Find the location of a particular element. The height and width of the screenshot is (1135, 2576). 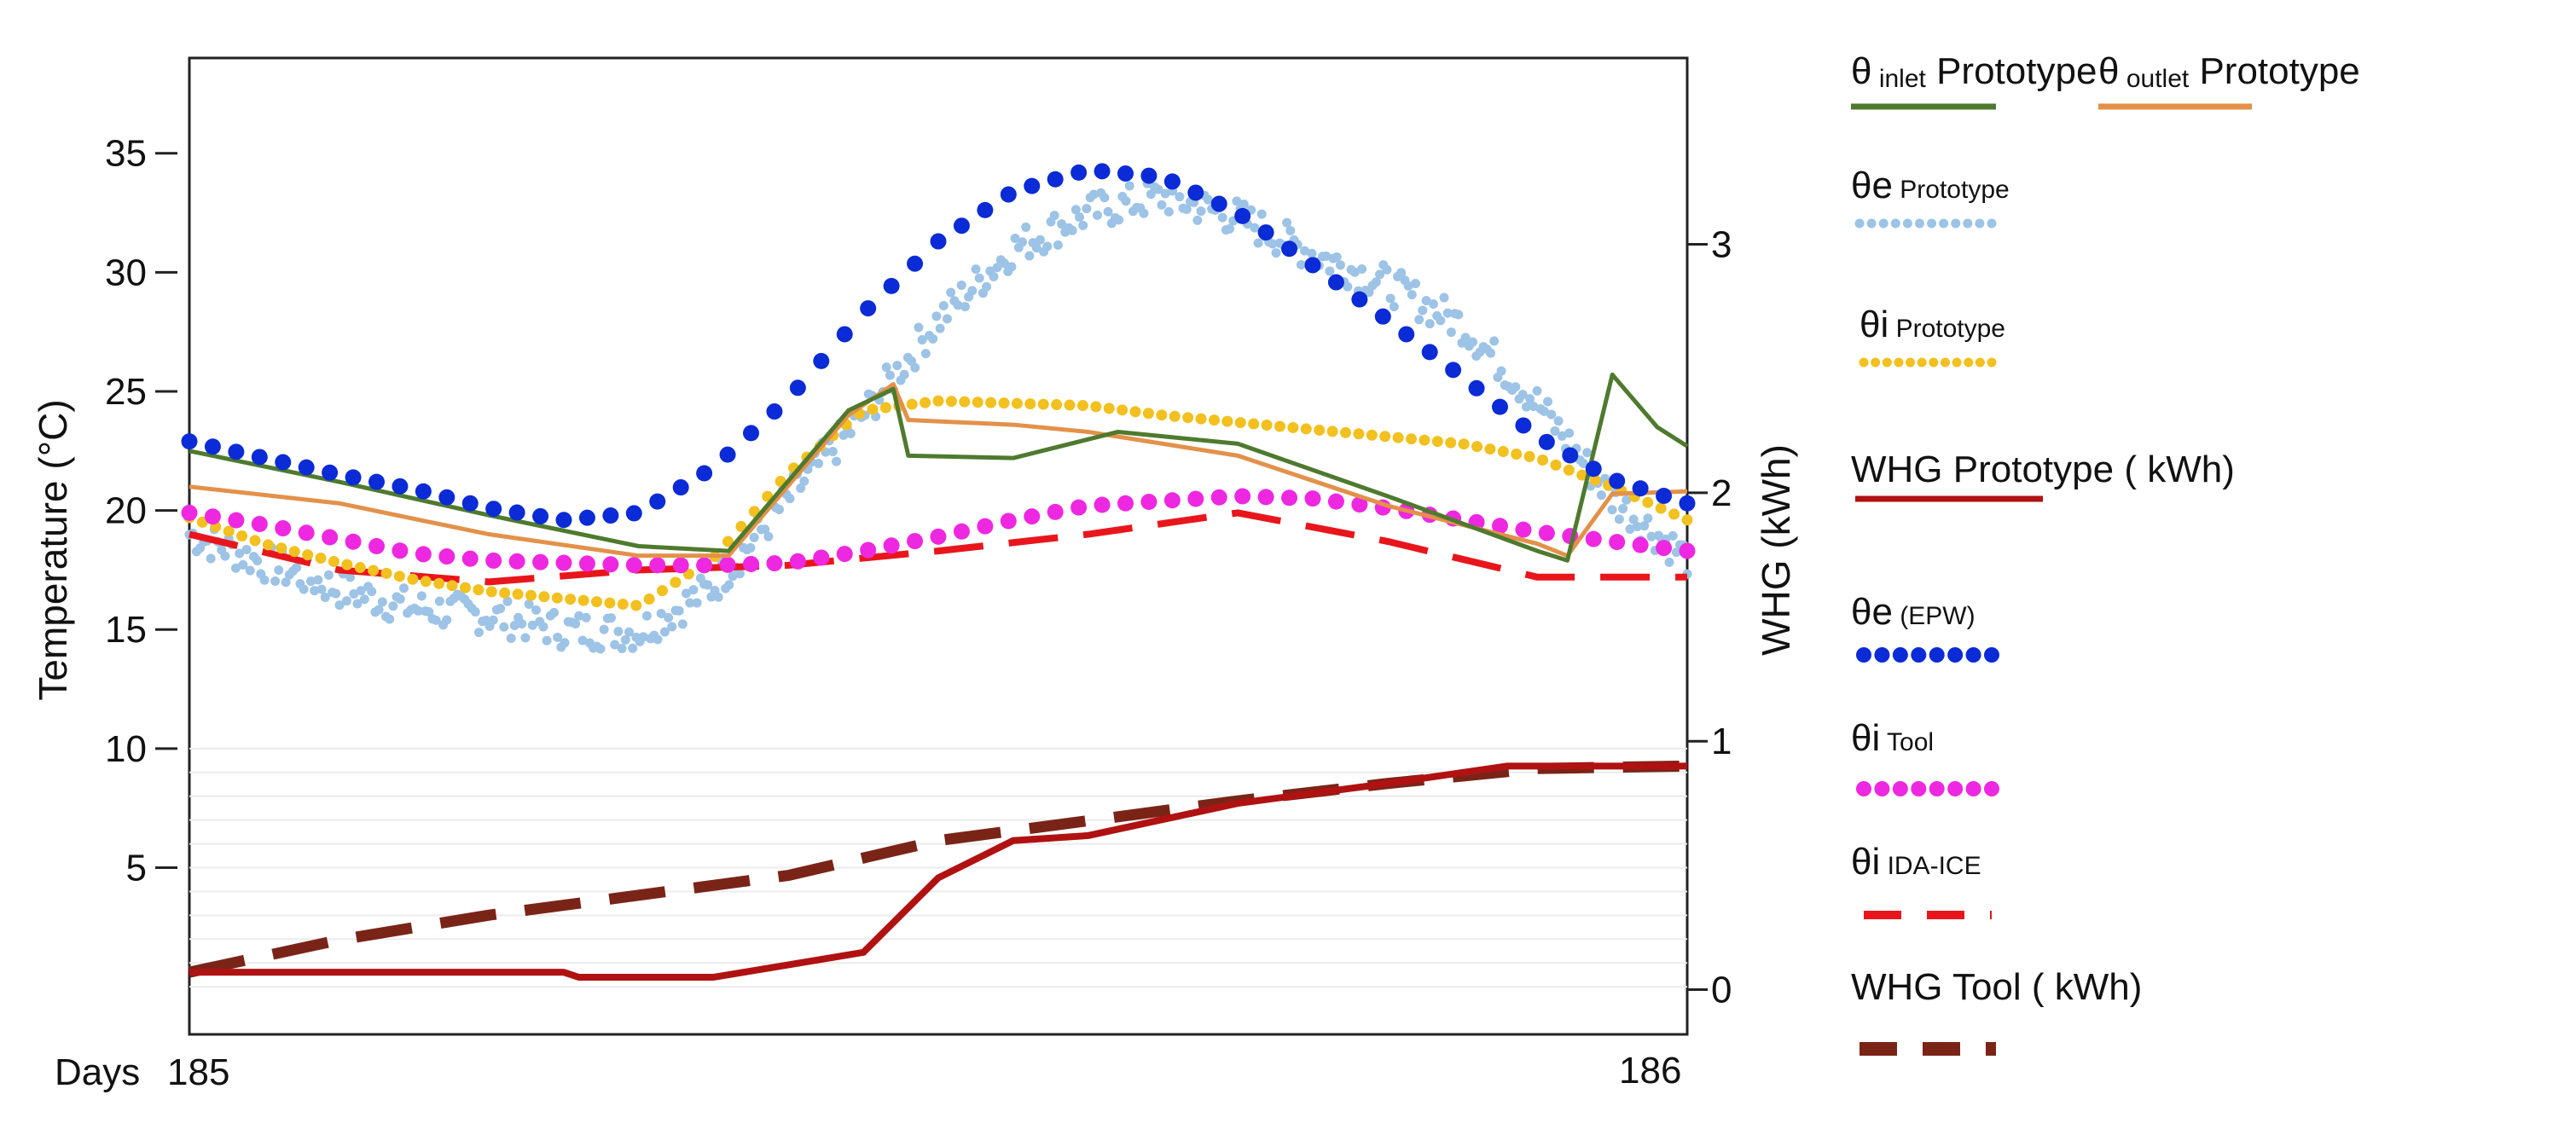

legend-item-theta_e_epw: θe (EPW) is located at coordinates (1925, 627).